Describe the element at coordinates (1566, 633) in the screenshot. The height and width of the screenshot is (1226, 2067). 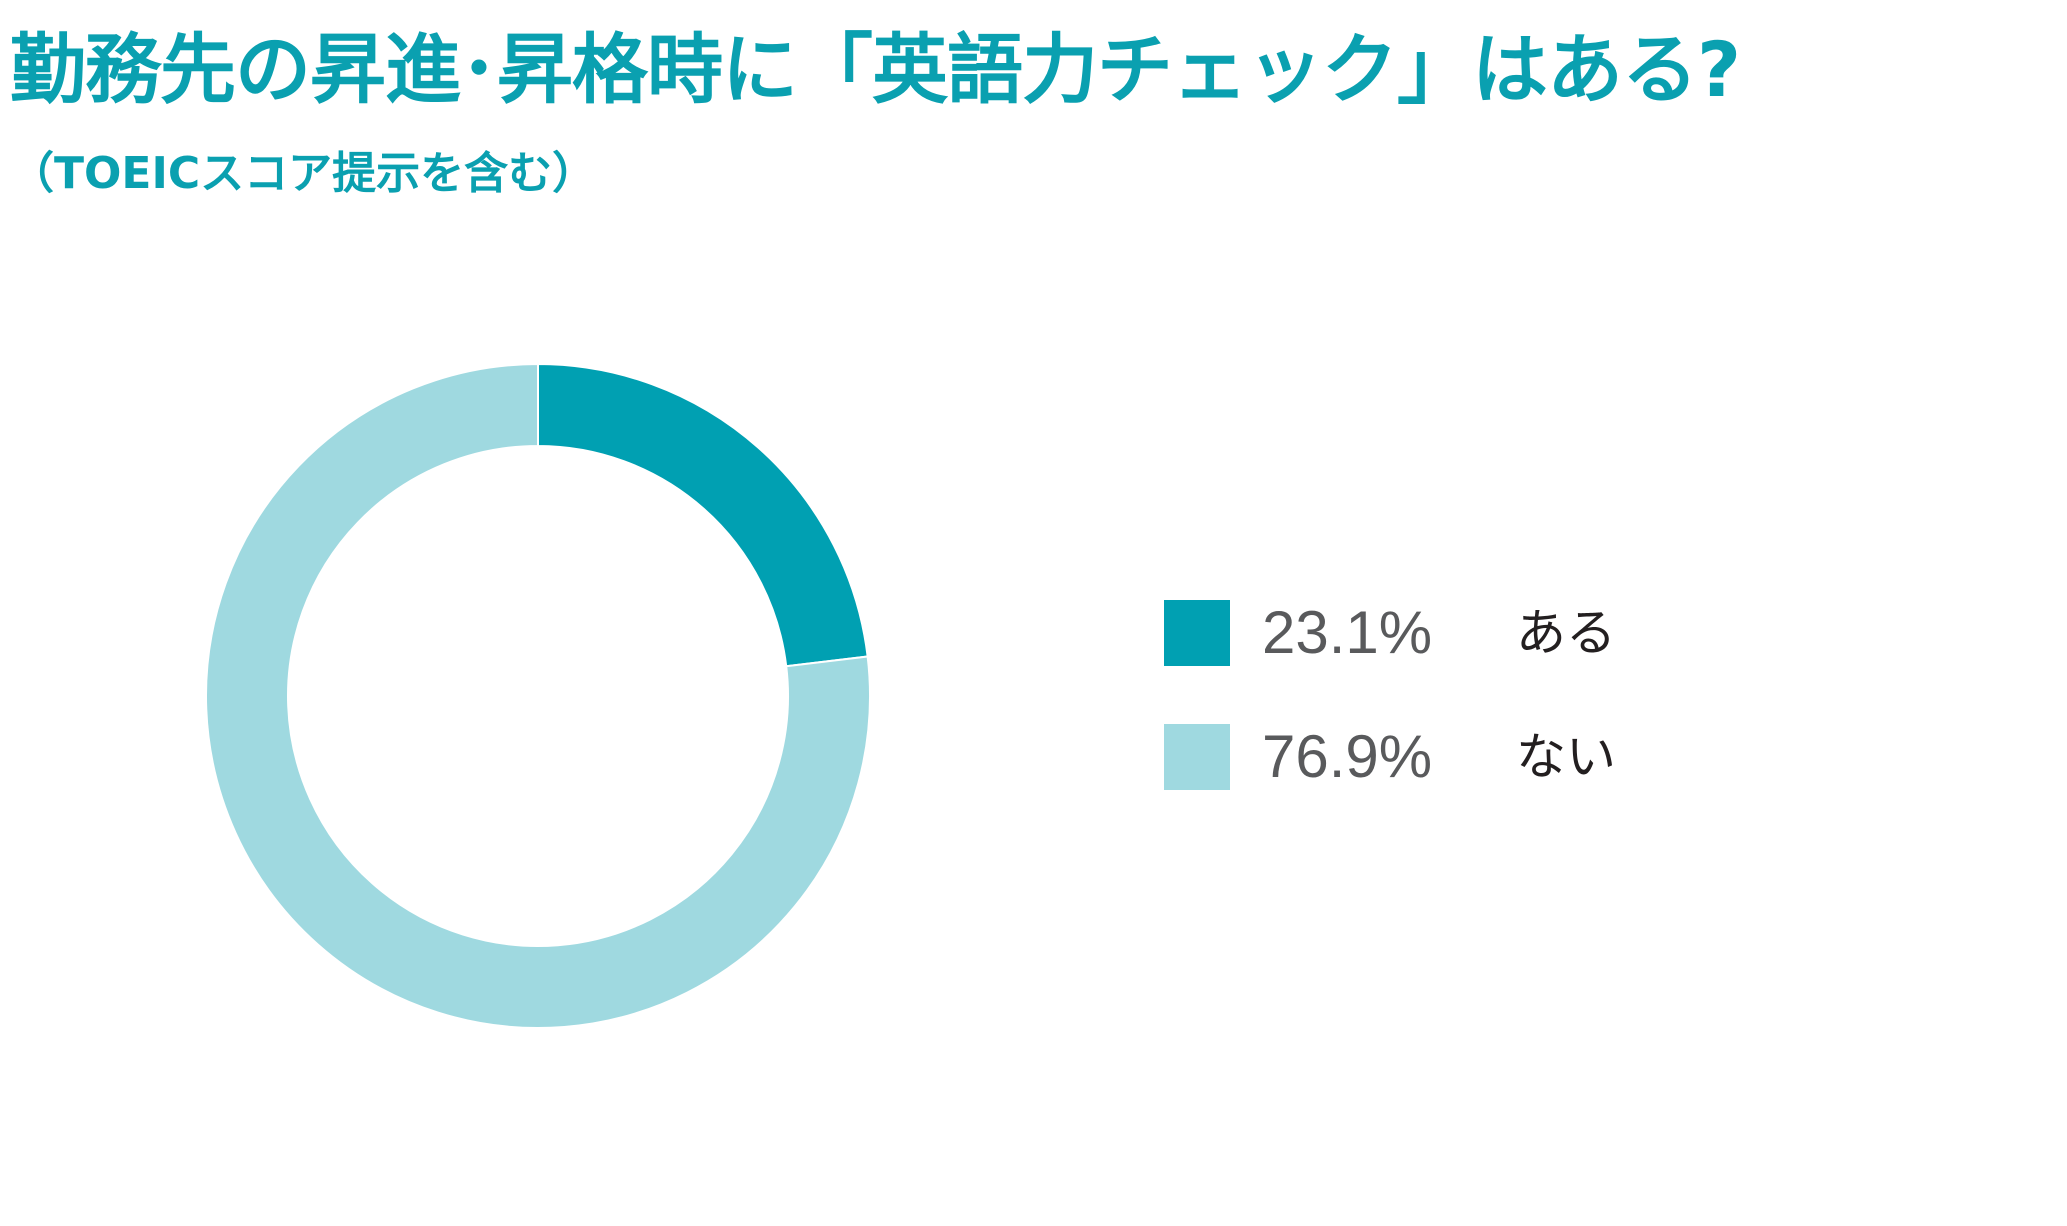
I see `legend-label-aru: ある` at that location.